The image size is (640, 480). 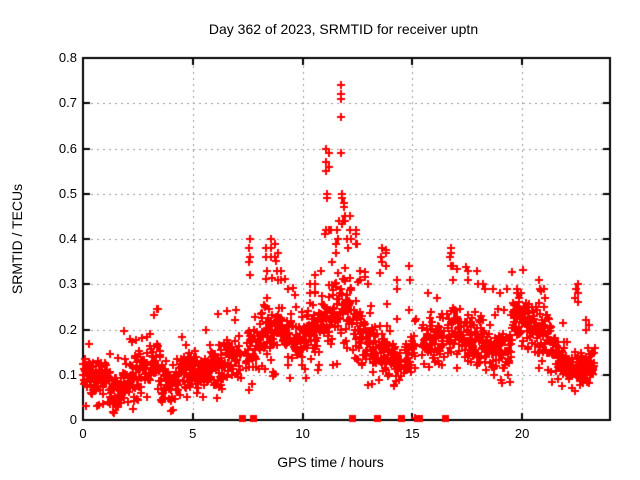 I want to click on x-tick-label: 0, so click(x=83, y=433).